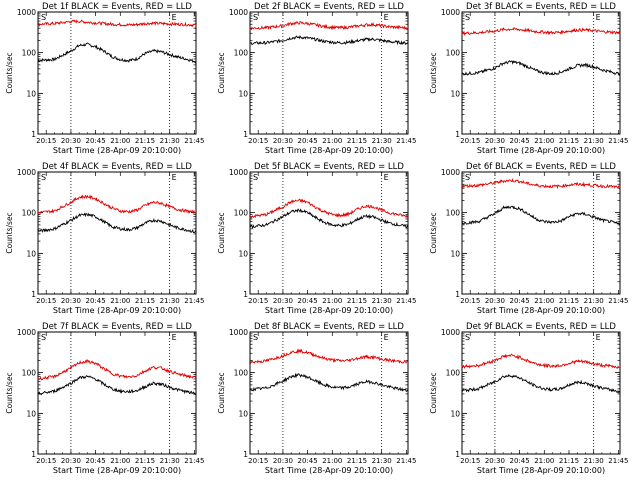  What do you see at coordinates (329, 167) in the screenshot?
I see `chart-title: Det 5f BLACK = Events, RED = LLD` at bounding box center [329, 167].